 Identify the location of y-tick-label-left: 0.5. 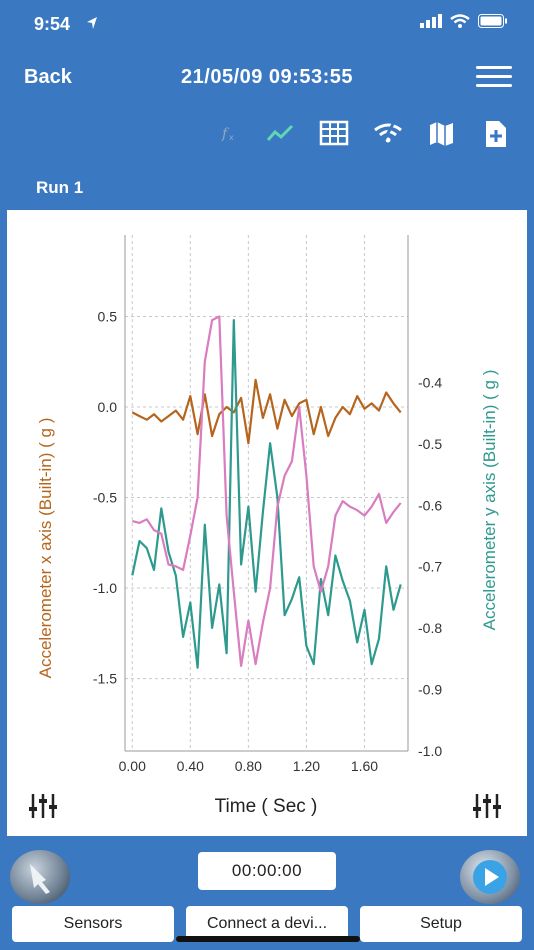
(108, 316).